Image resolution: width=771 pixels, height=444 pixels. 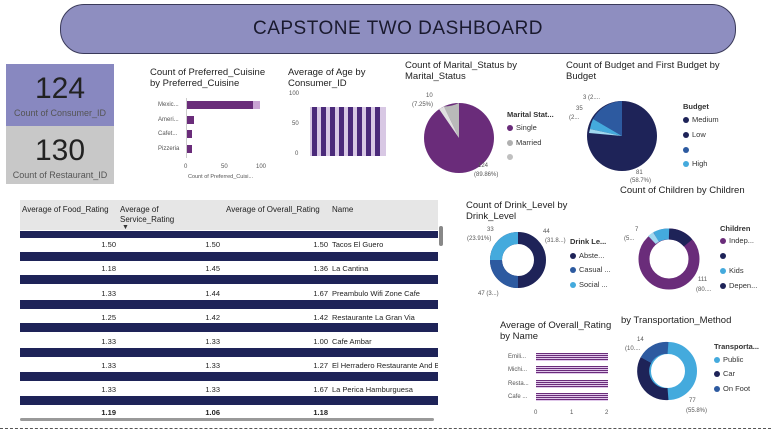 What do you see at coordinates (125, 227) in the screenshot?
I see `sort-desc-icon: ▼` at bounding box center [125, 227].